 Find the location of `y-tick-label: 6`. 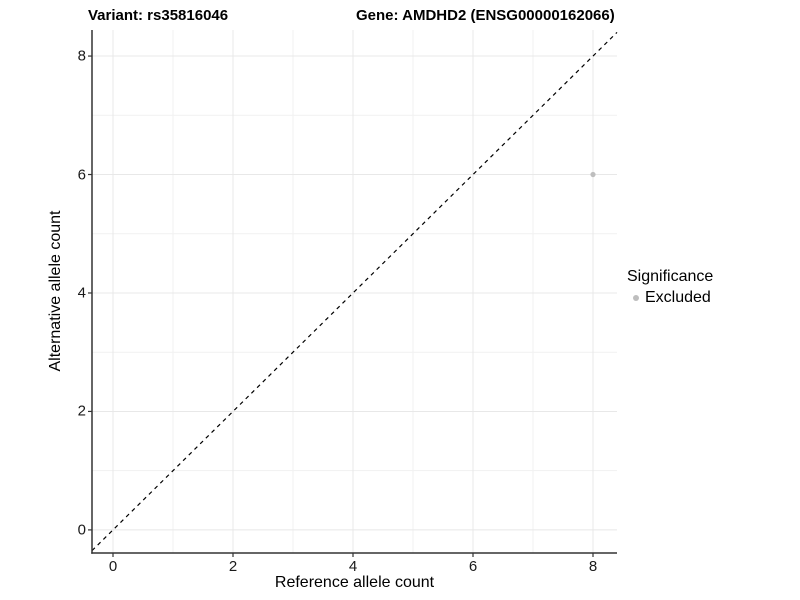

y-tick-label: 6 is located at coordinates (81, 175).